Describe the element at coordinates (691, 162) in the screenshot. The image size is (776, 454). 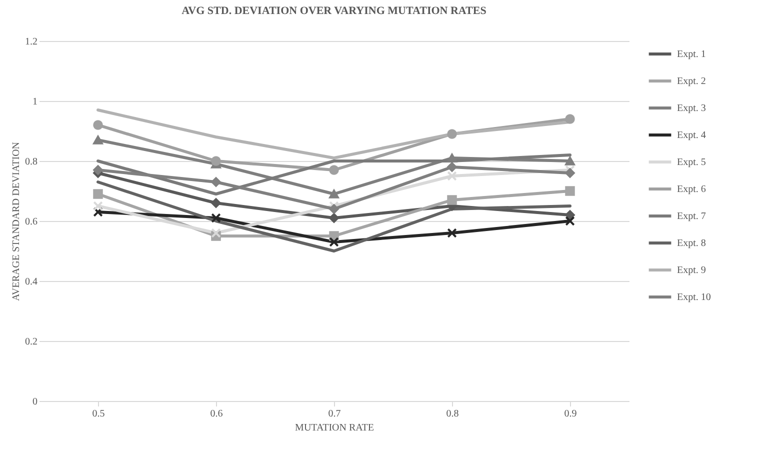
I see `legend-label: Expt. 5` at that location.